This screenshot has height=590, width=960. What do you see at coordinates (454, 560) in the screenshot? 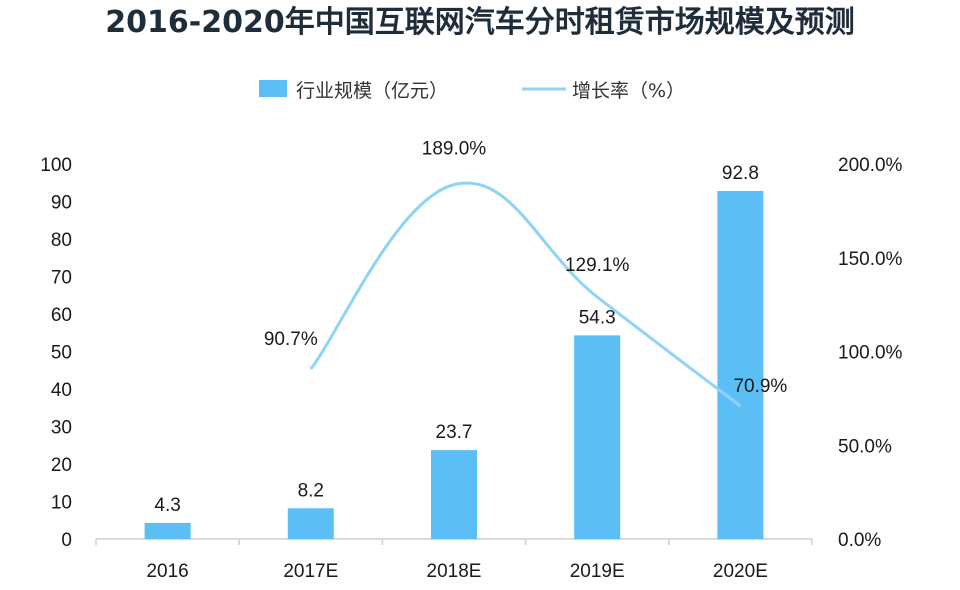
I see `x-axis: 2016 2017E 2018E 2019E 2020E` at bounding box center [454, 560].